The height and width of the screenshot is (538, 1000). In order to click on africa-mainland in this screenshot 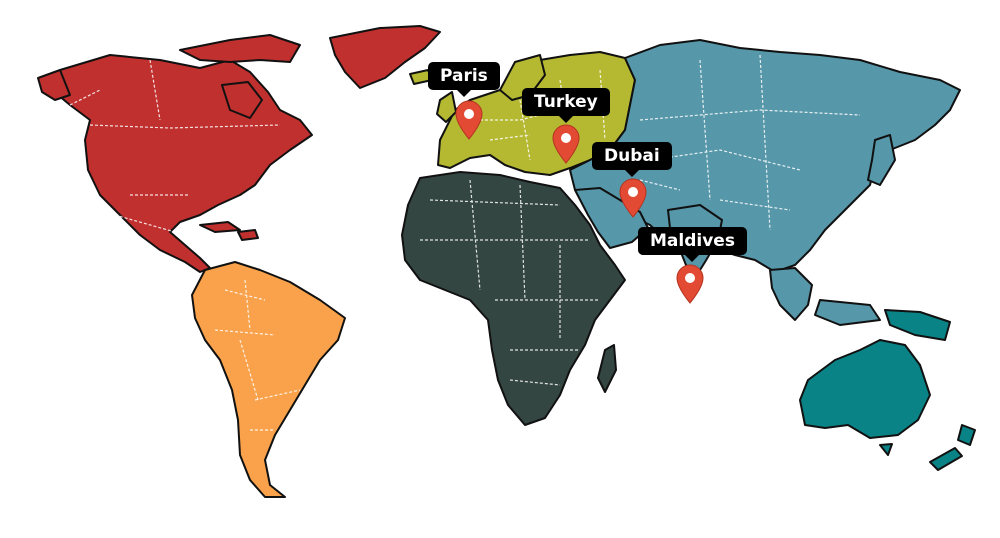, I will do `click(513, 298)`.